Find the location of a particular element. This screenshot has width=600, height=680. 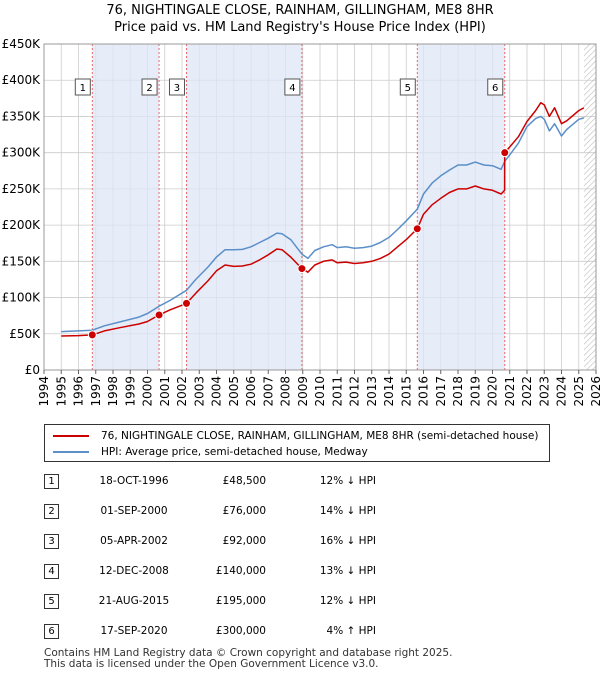

sale-number-badge: 1 is located at coordinates (51, 481).